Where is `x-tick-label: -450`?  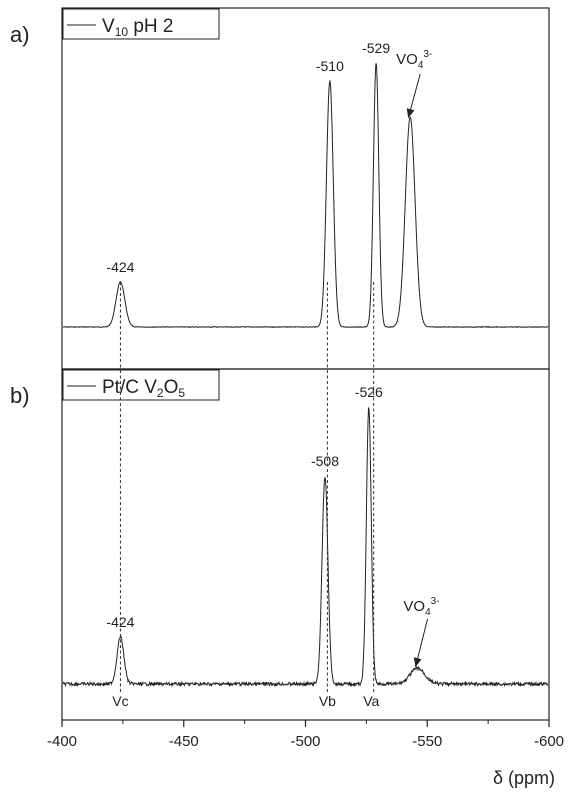
x-tick-label: -450 is located at coordinates (184, 741).